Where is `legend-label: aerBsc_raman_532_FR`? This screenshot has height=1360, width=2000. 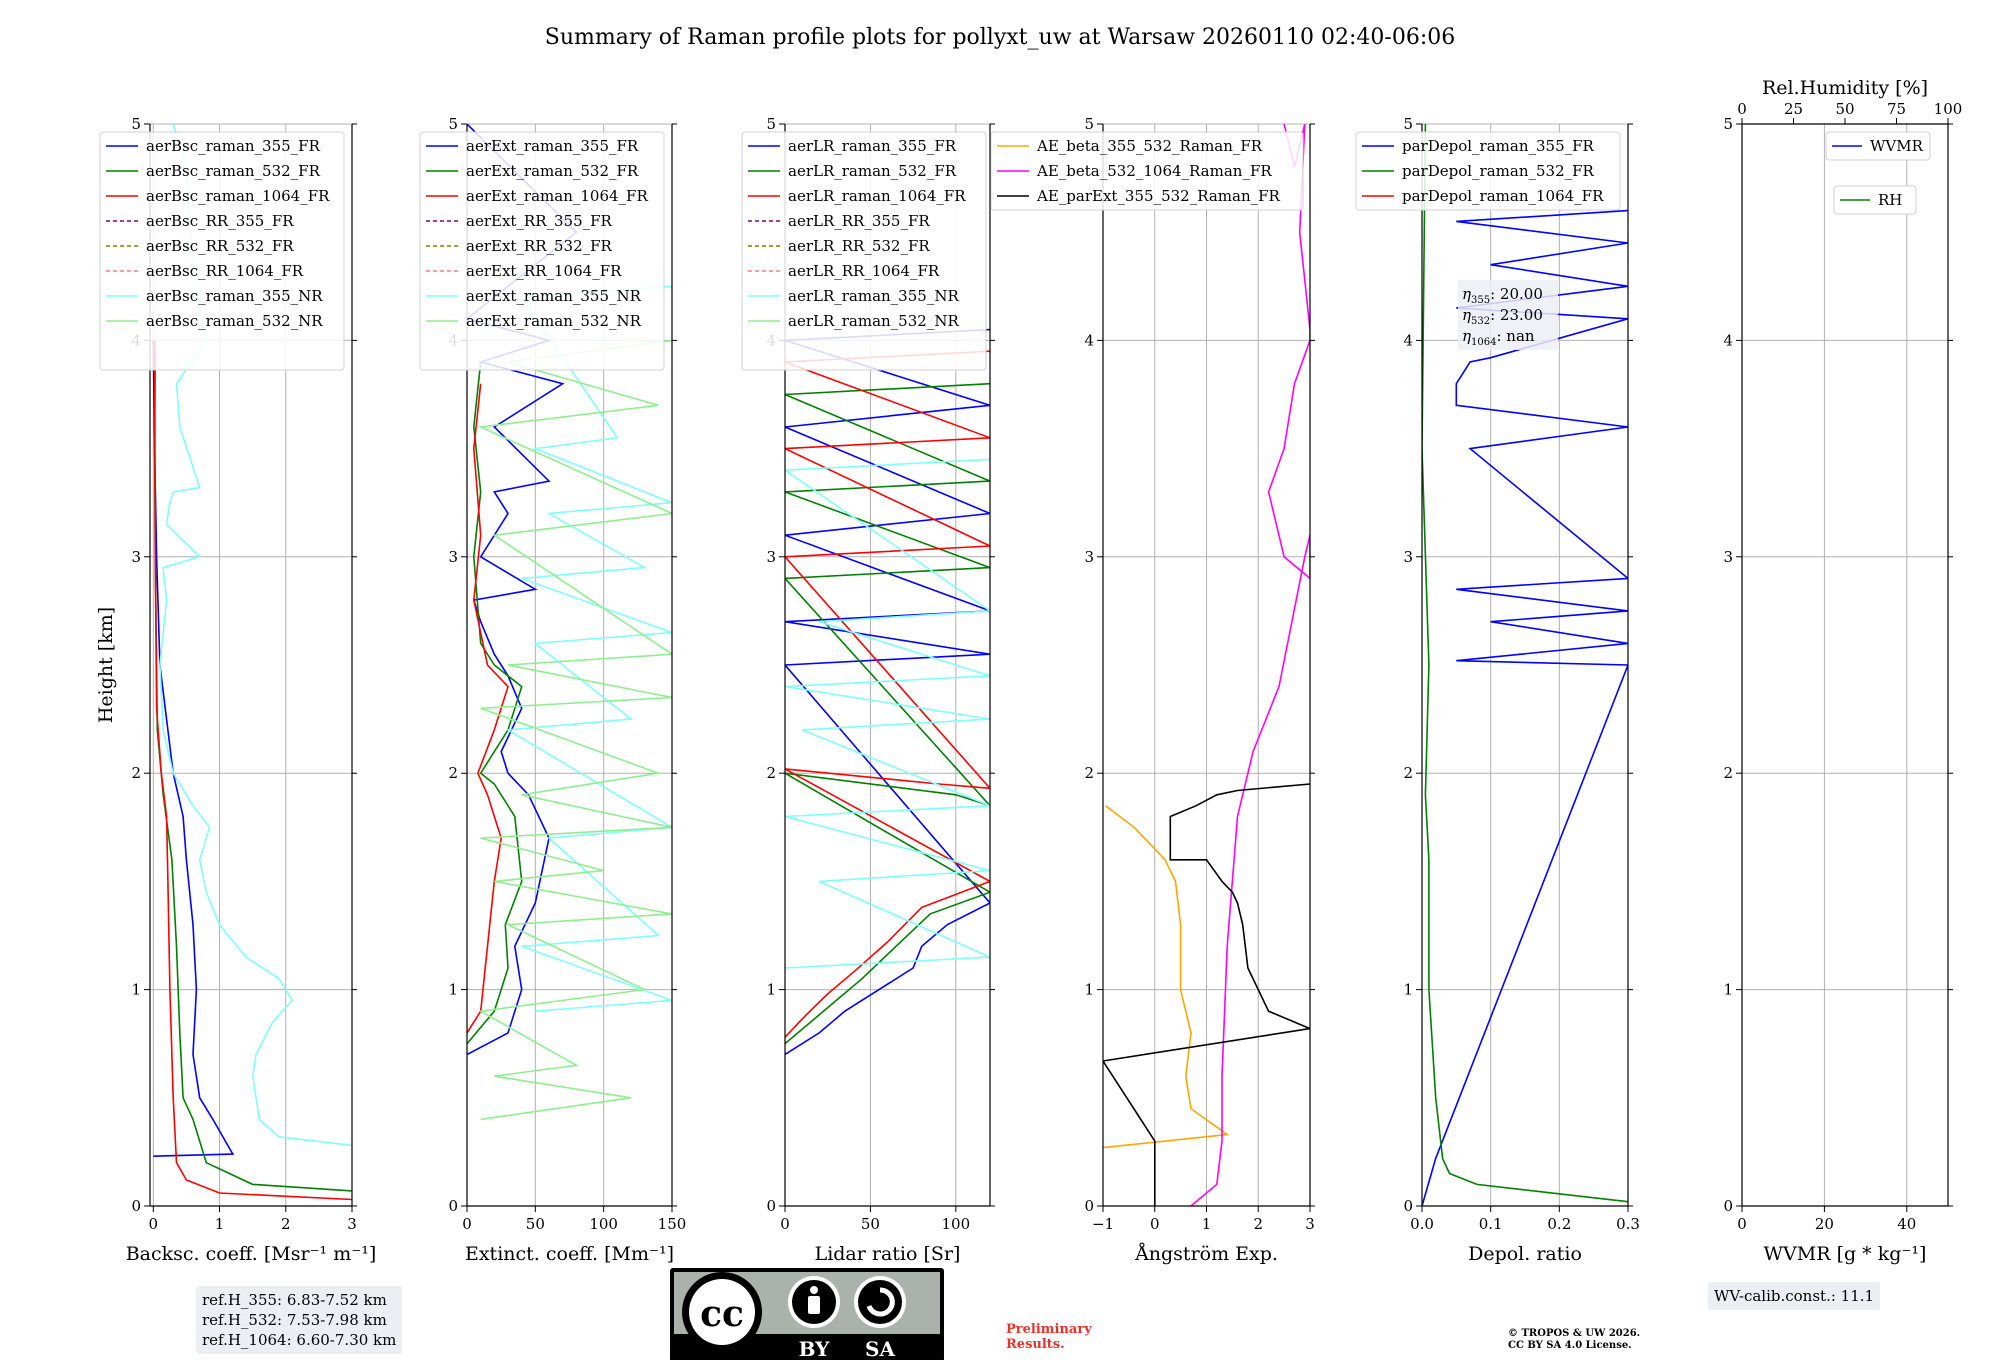 legend-label: aerBsc_raman_532_FR is located at coordinates (233, 171).